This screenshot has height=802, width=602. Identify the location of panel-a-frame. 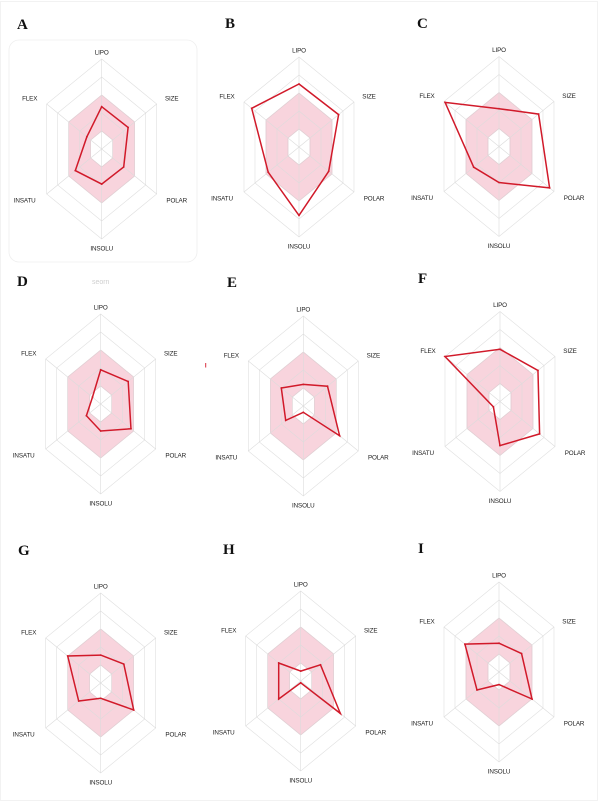
(103, 151).